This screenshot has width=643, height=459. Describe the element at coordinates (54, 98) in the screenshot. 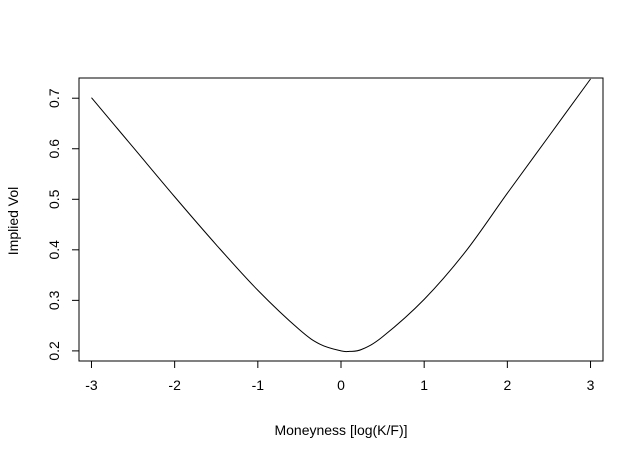

I see `y-tick-label: 0.7` at that location.